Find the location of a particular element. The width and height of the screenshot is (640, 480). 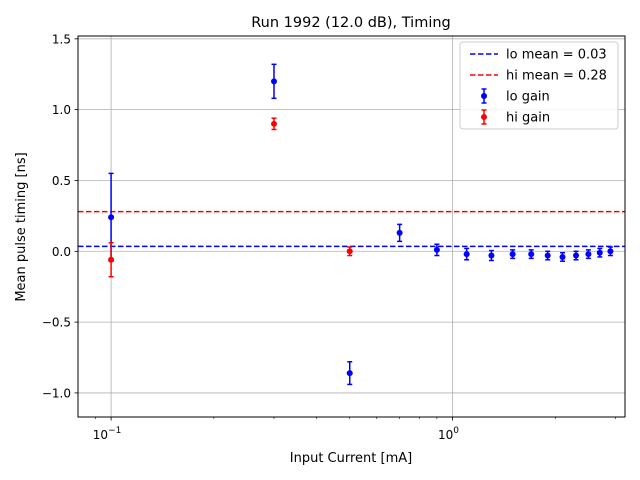

chart-title: Run 1992 (12.0 dB), Timing is located at coordinates (351, 23).